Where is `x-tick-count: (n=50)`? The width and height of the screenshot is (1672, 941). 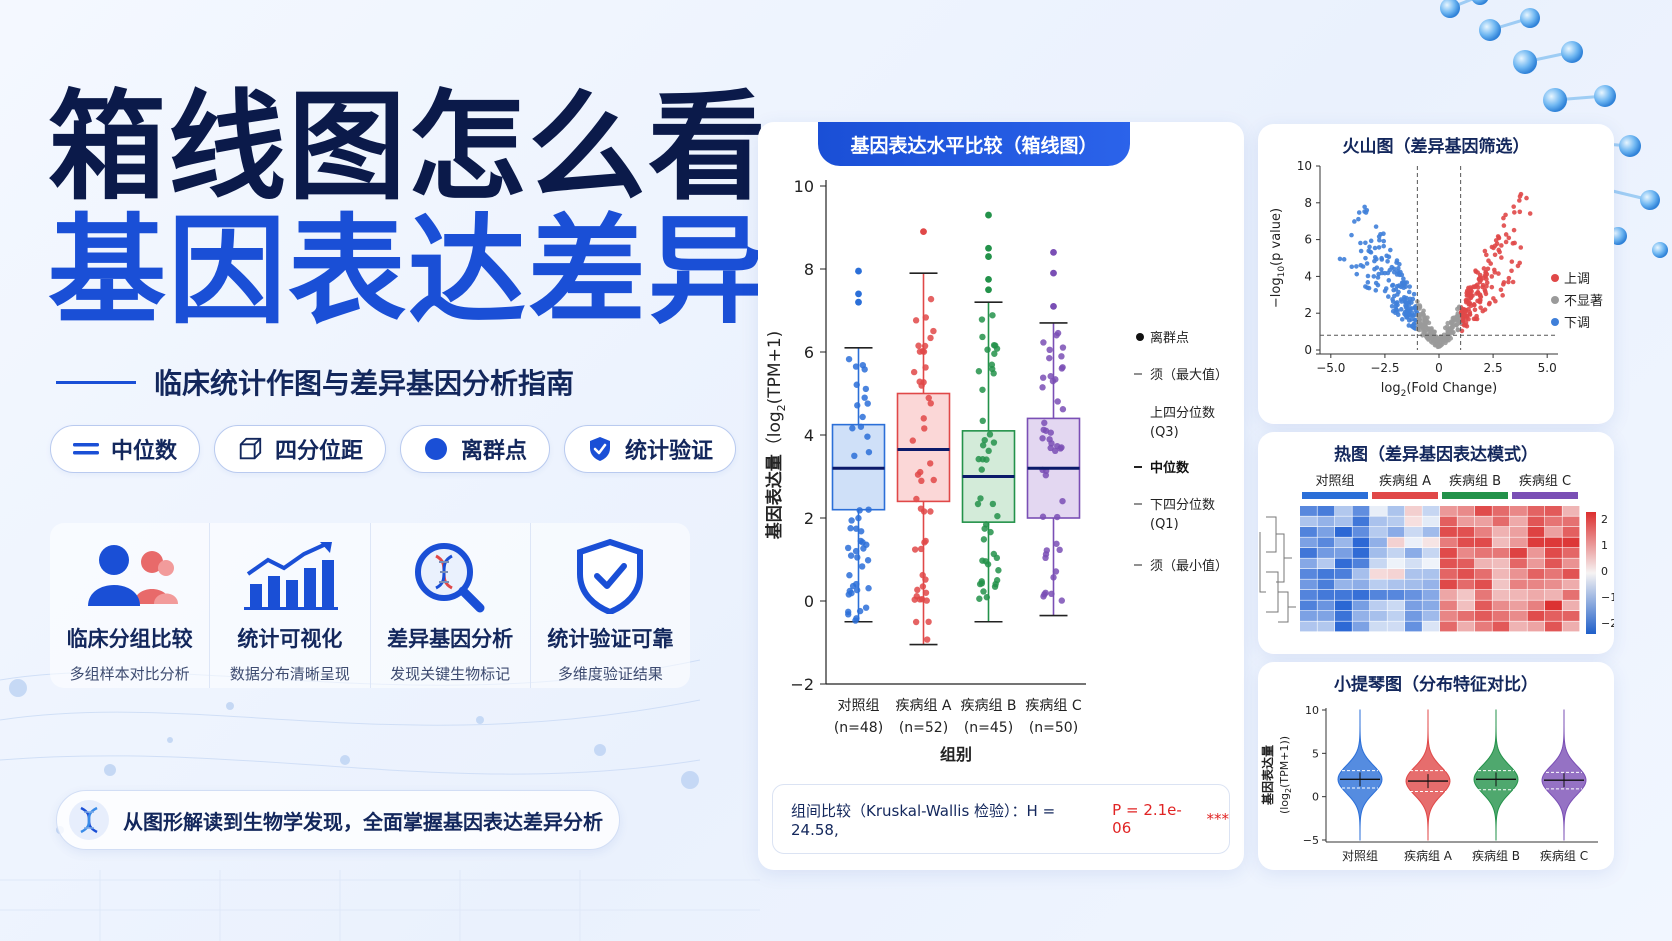 x-tick-count: (n=50) is located at coordinates (1053, 728).